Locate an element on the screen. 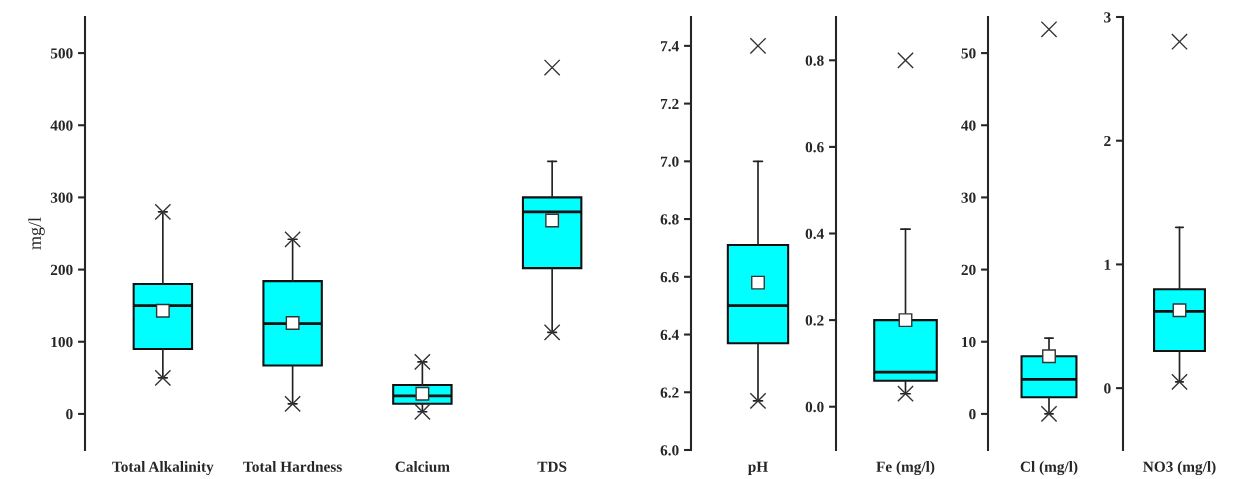 This screenshot has width=1241, height=479. y-tick-label: 6.8 is located at coordinates (669, 219).